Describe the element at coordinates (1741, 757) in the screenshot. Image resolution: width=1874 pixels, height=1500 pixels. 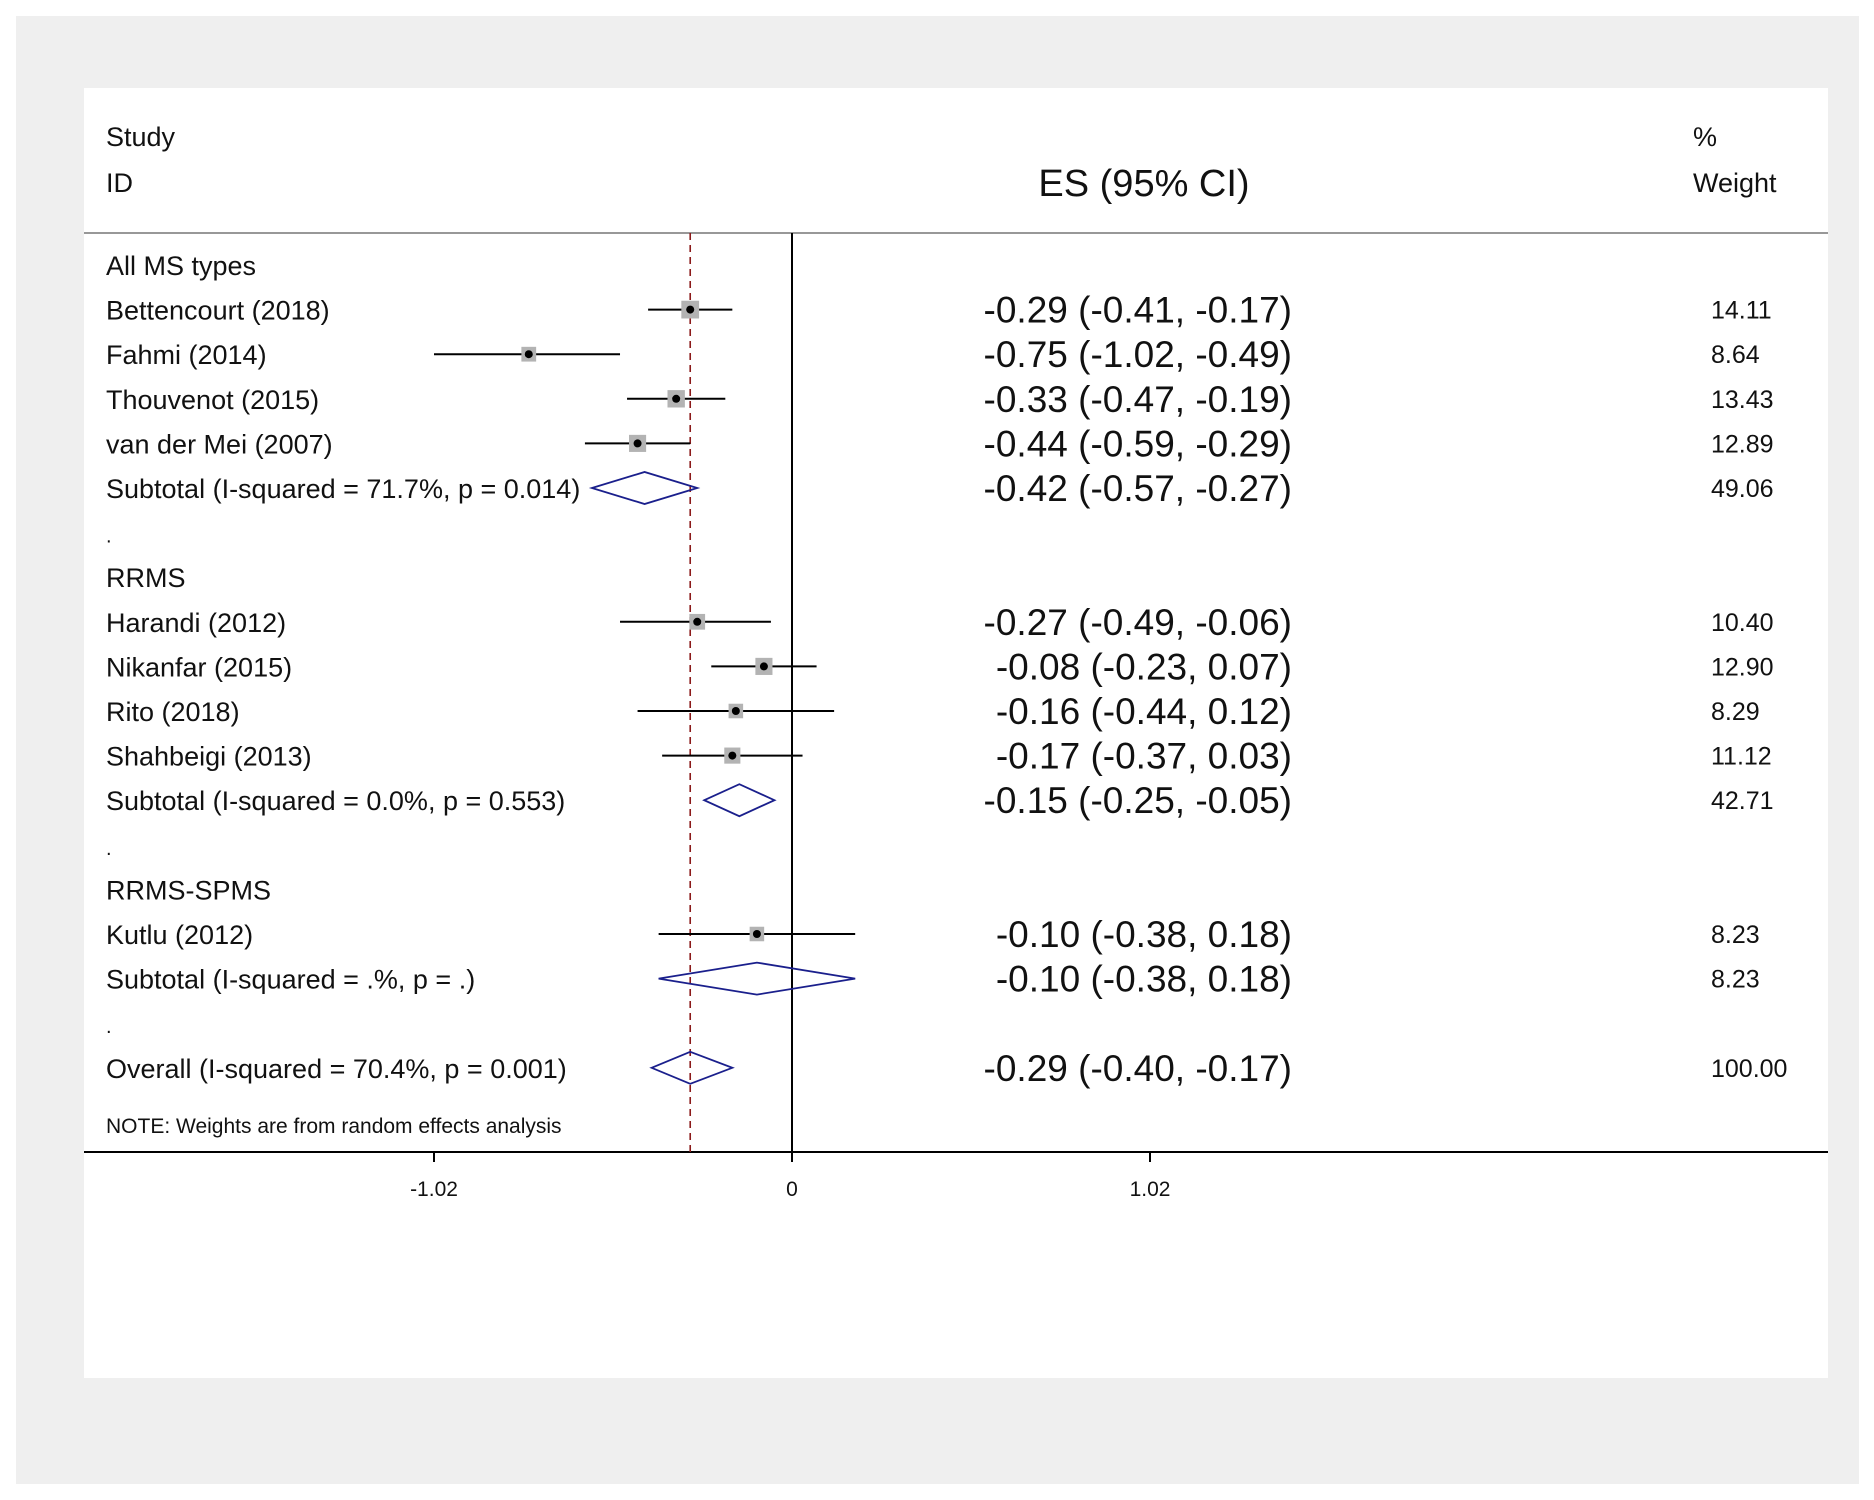
I see `weight-value: 11.12` at that location.